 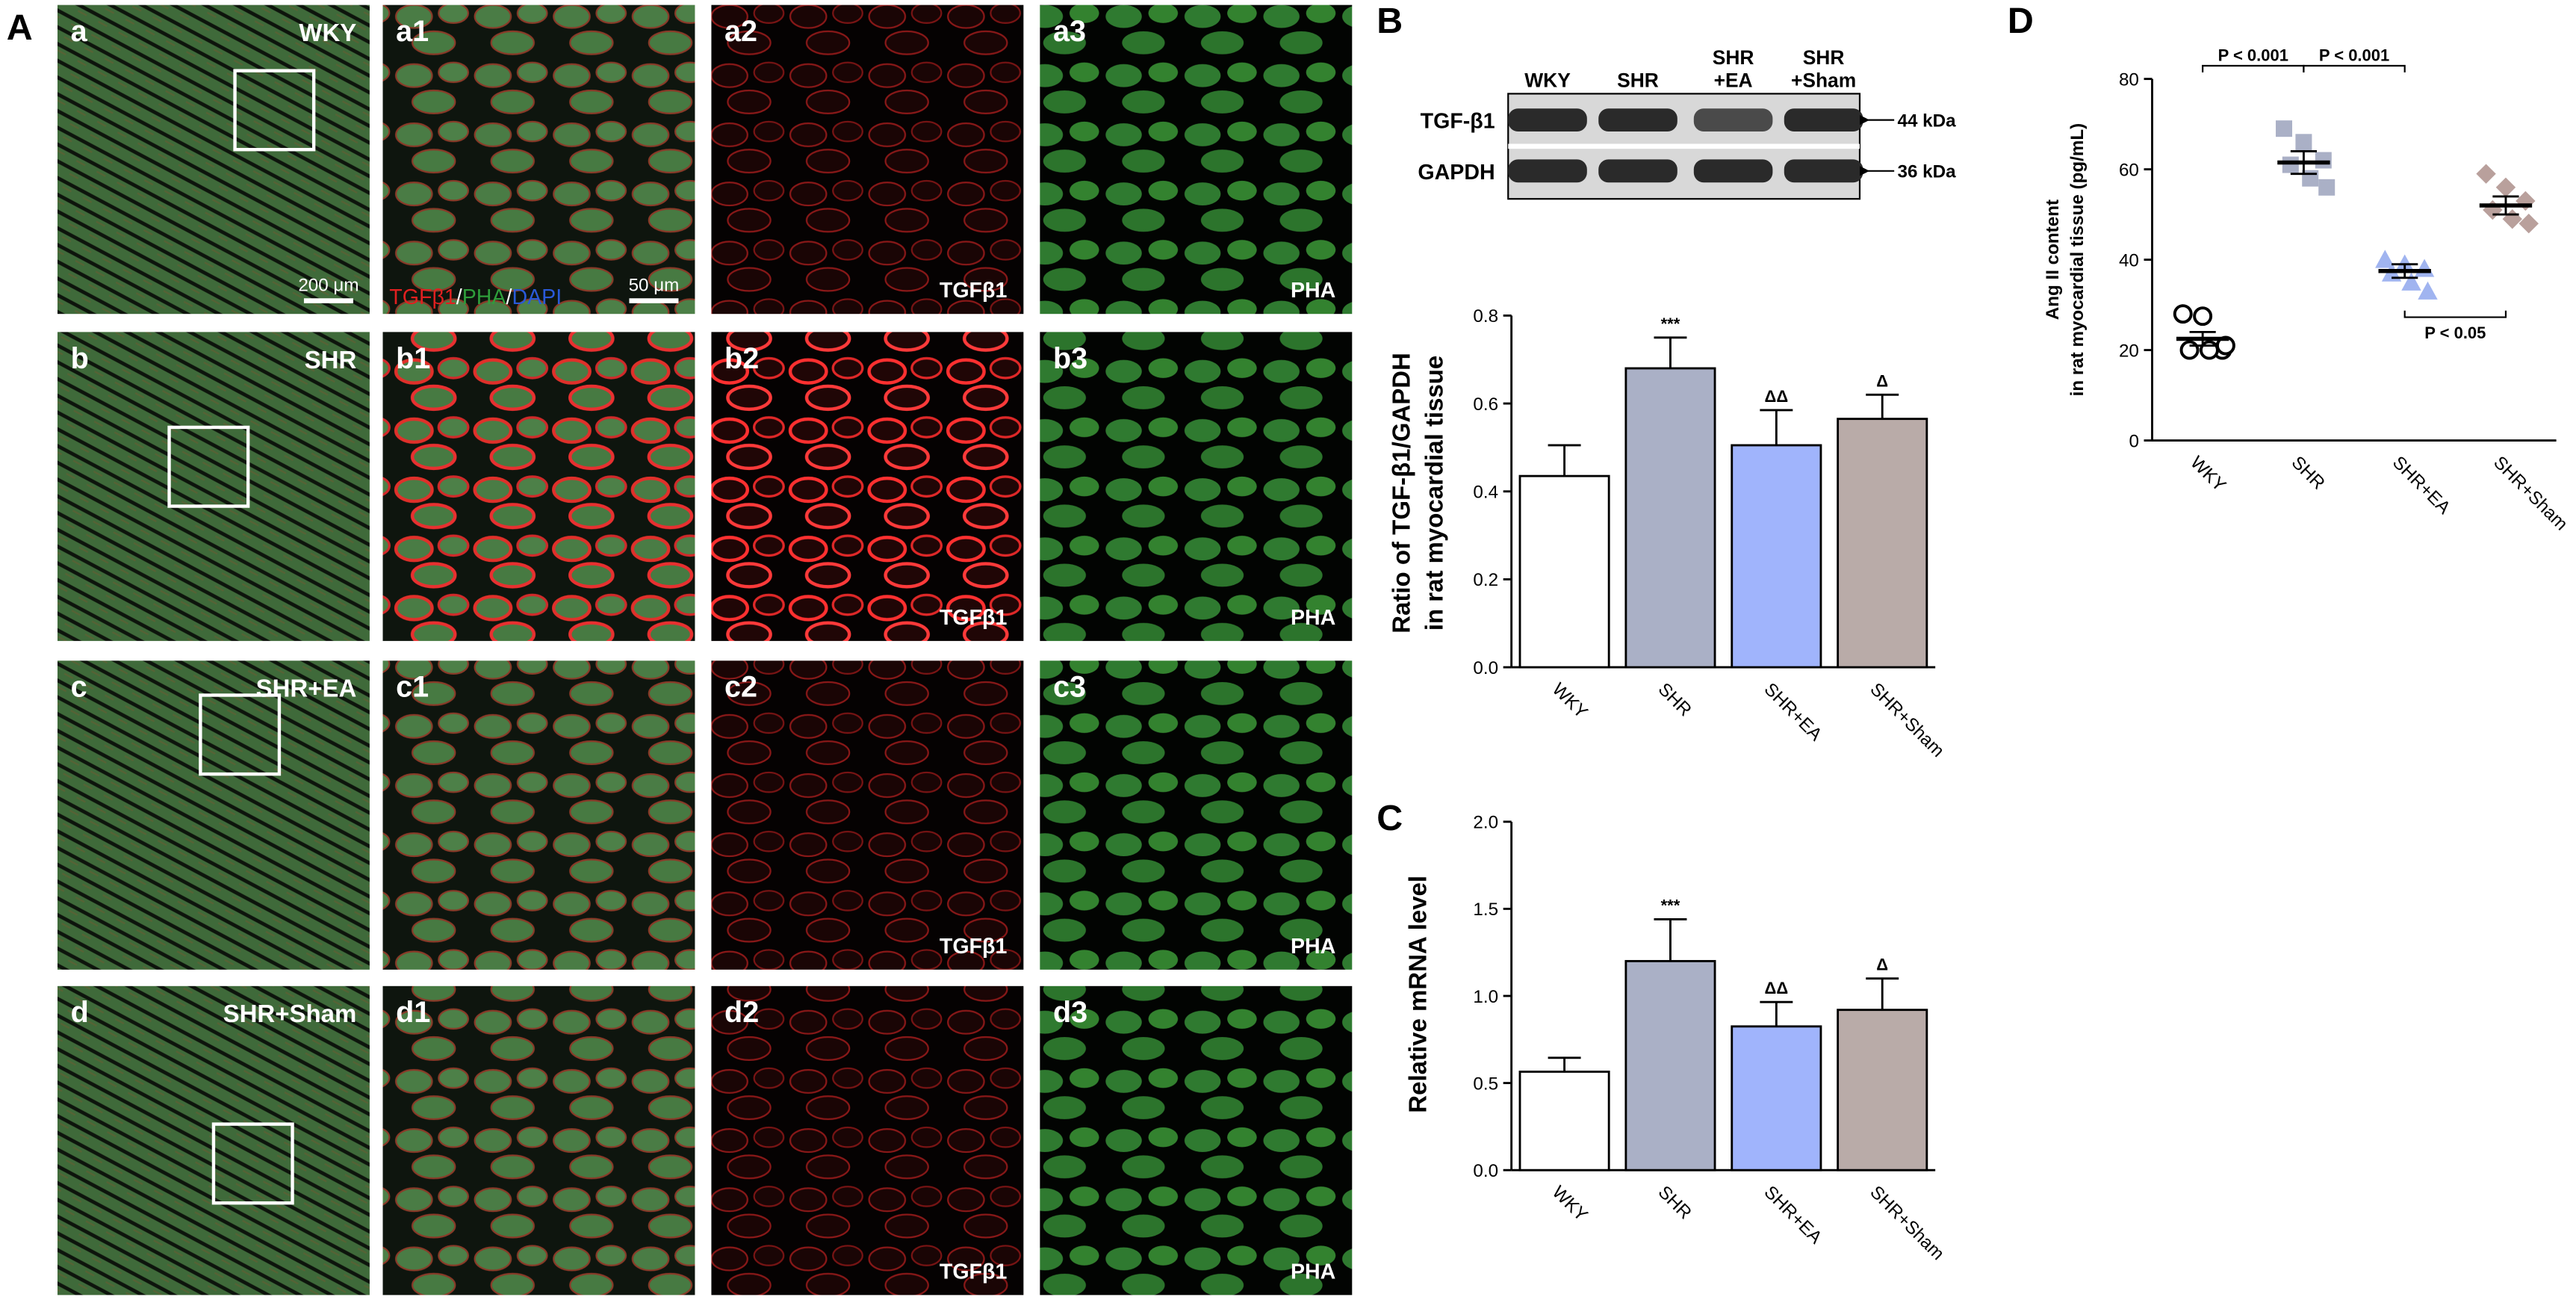 What do you see at coordinates (80, 31) in the screenshot?
I see `tile-label: a` at bounding box center [80, 31].